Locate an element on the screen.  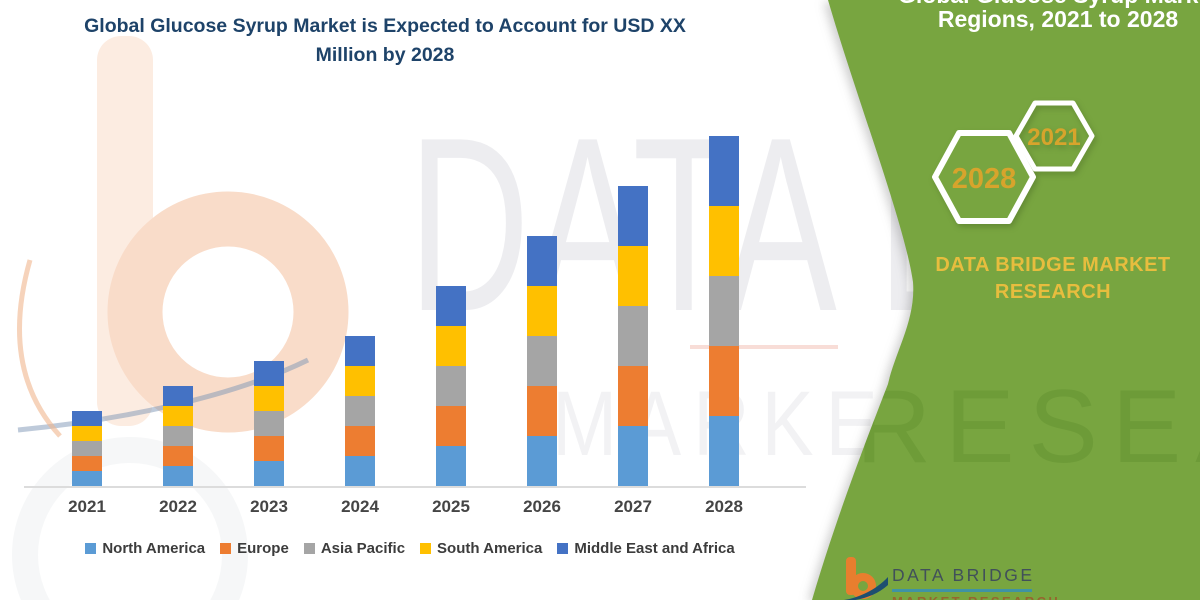
bar-2024 is located at coordinates (360, 411).